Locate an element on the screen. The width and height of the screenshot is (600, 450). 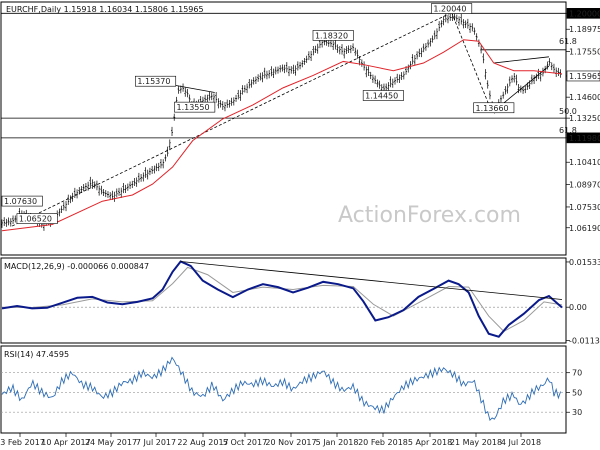
price-ytick-label: 1.10410 is located at coordinates (584, 162).